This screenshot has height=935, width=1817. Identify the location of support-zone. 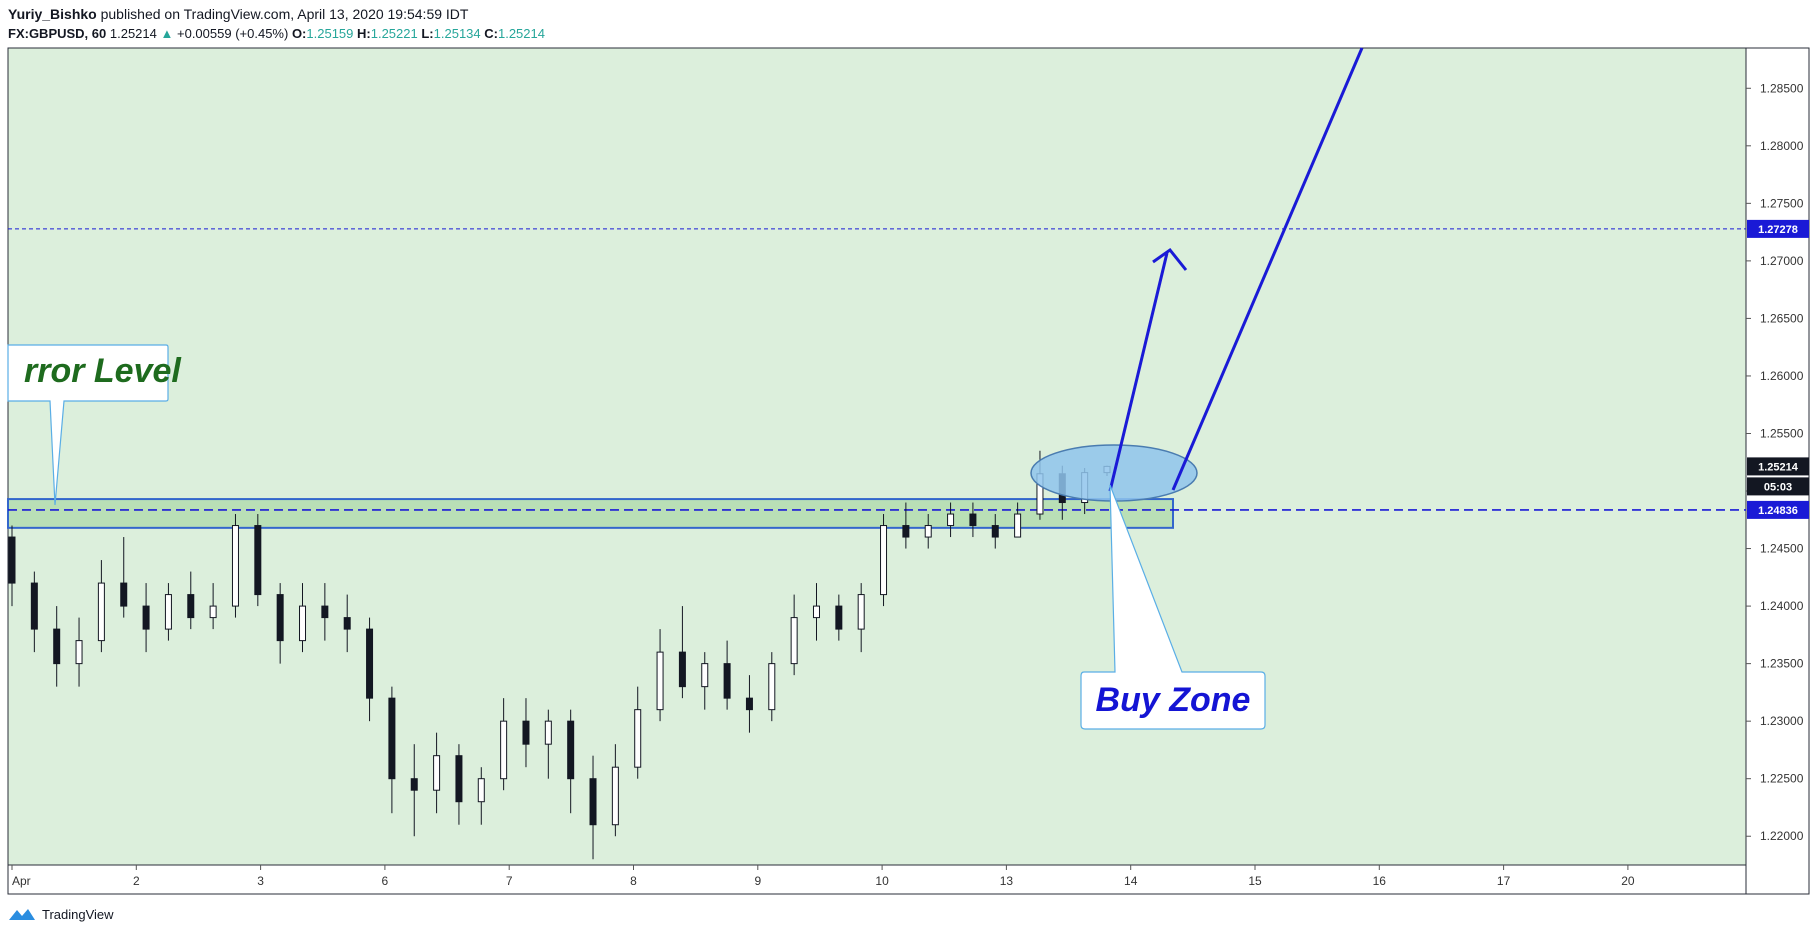
(590, 513).